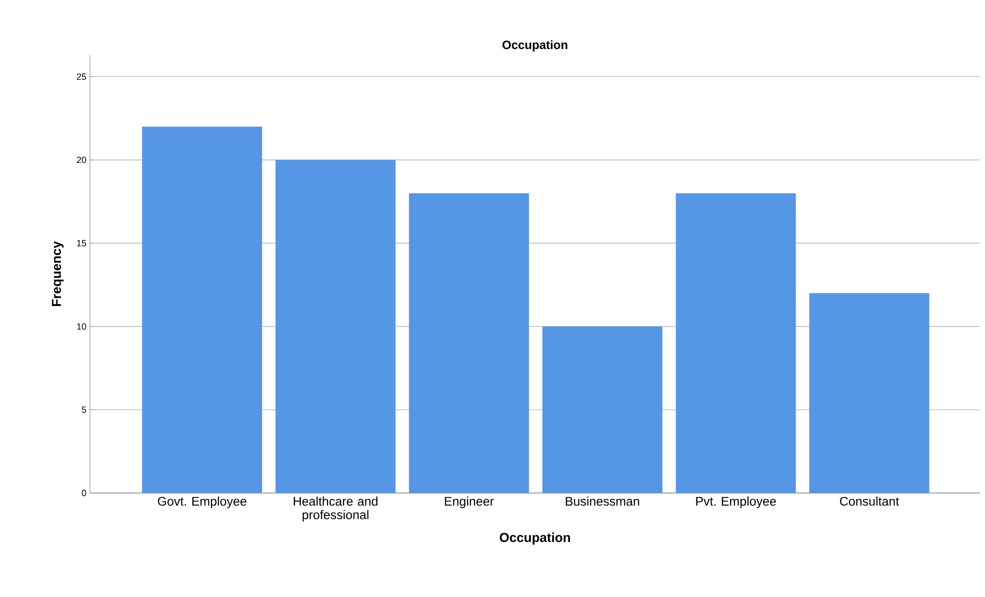  Describe the element at coordinates (202, 502) in the screenshot. I see `x-tick-label: Govt. Employee` at that location.